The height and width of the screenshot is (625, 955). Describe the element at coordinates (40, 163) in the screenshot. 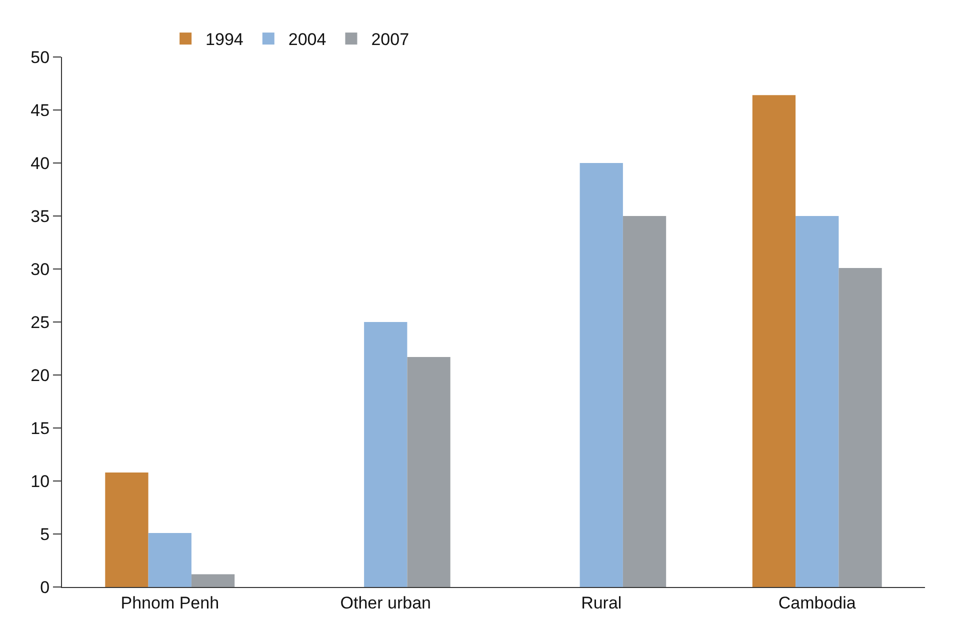

I see `y-tick-label: 40` at that location.